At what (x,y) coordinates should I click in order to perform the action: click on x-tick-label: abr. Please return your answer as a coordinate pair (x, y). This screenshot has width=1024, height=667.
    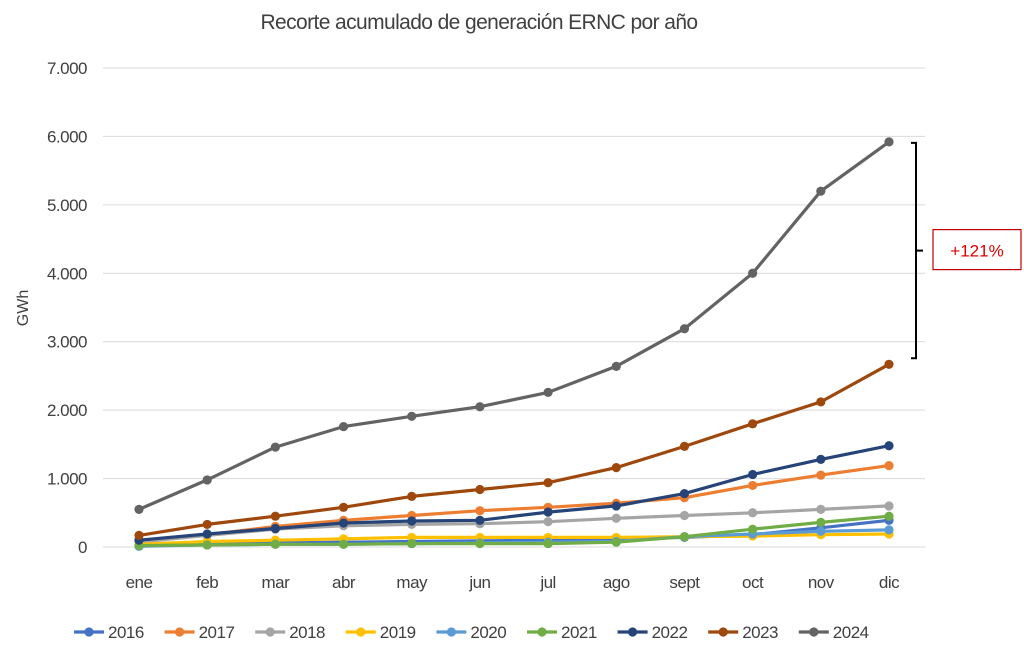
    Looking at the image, I should click on (344, 582).